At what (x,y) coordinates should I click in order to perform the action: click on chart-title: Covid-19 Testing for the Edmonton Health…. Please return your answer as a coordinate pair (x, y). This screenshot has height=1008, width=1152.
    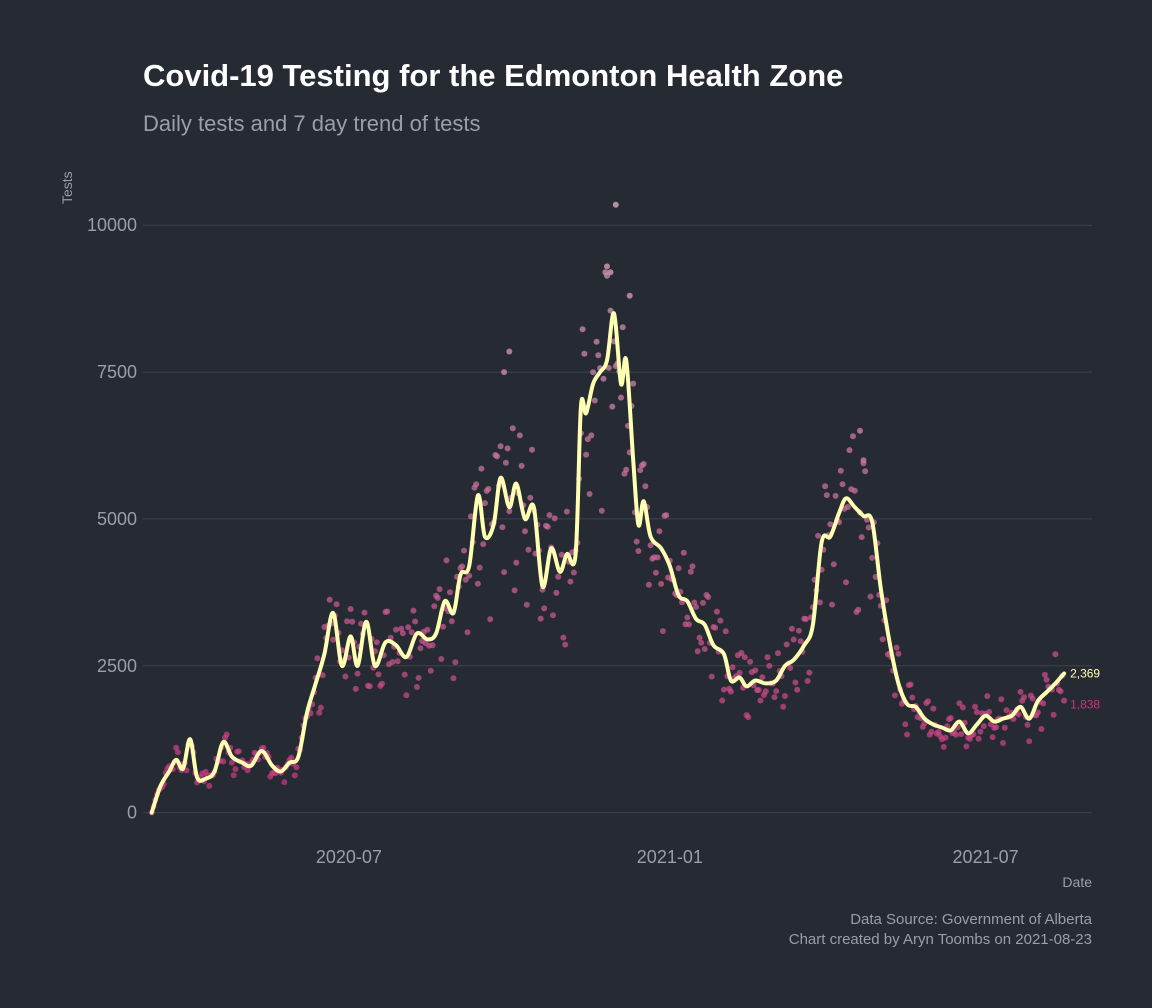
    Looking at the image, I should click on (493, 75).